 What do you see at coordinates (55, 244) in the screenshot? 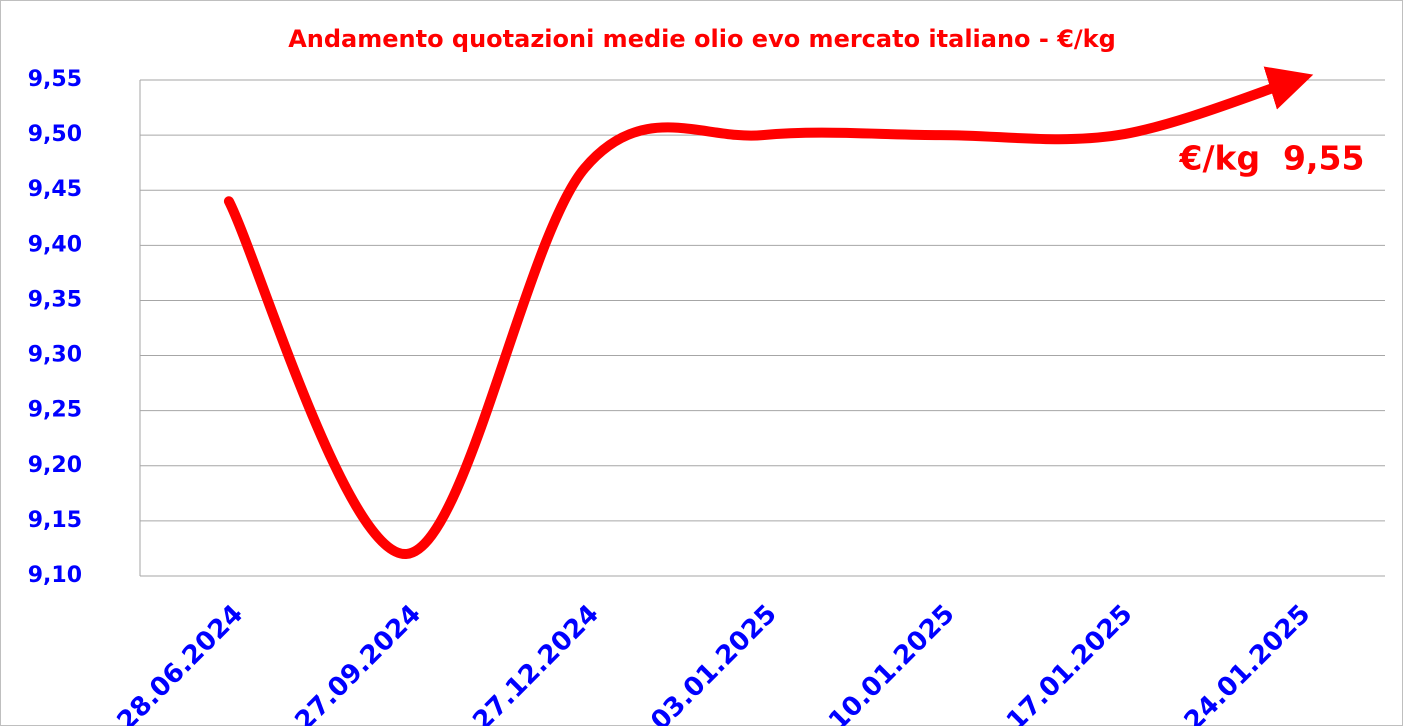
I see `y-tick-label: 9,40` at bounding box center [55, 244].